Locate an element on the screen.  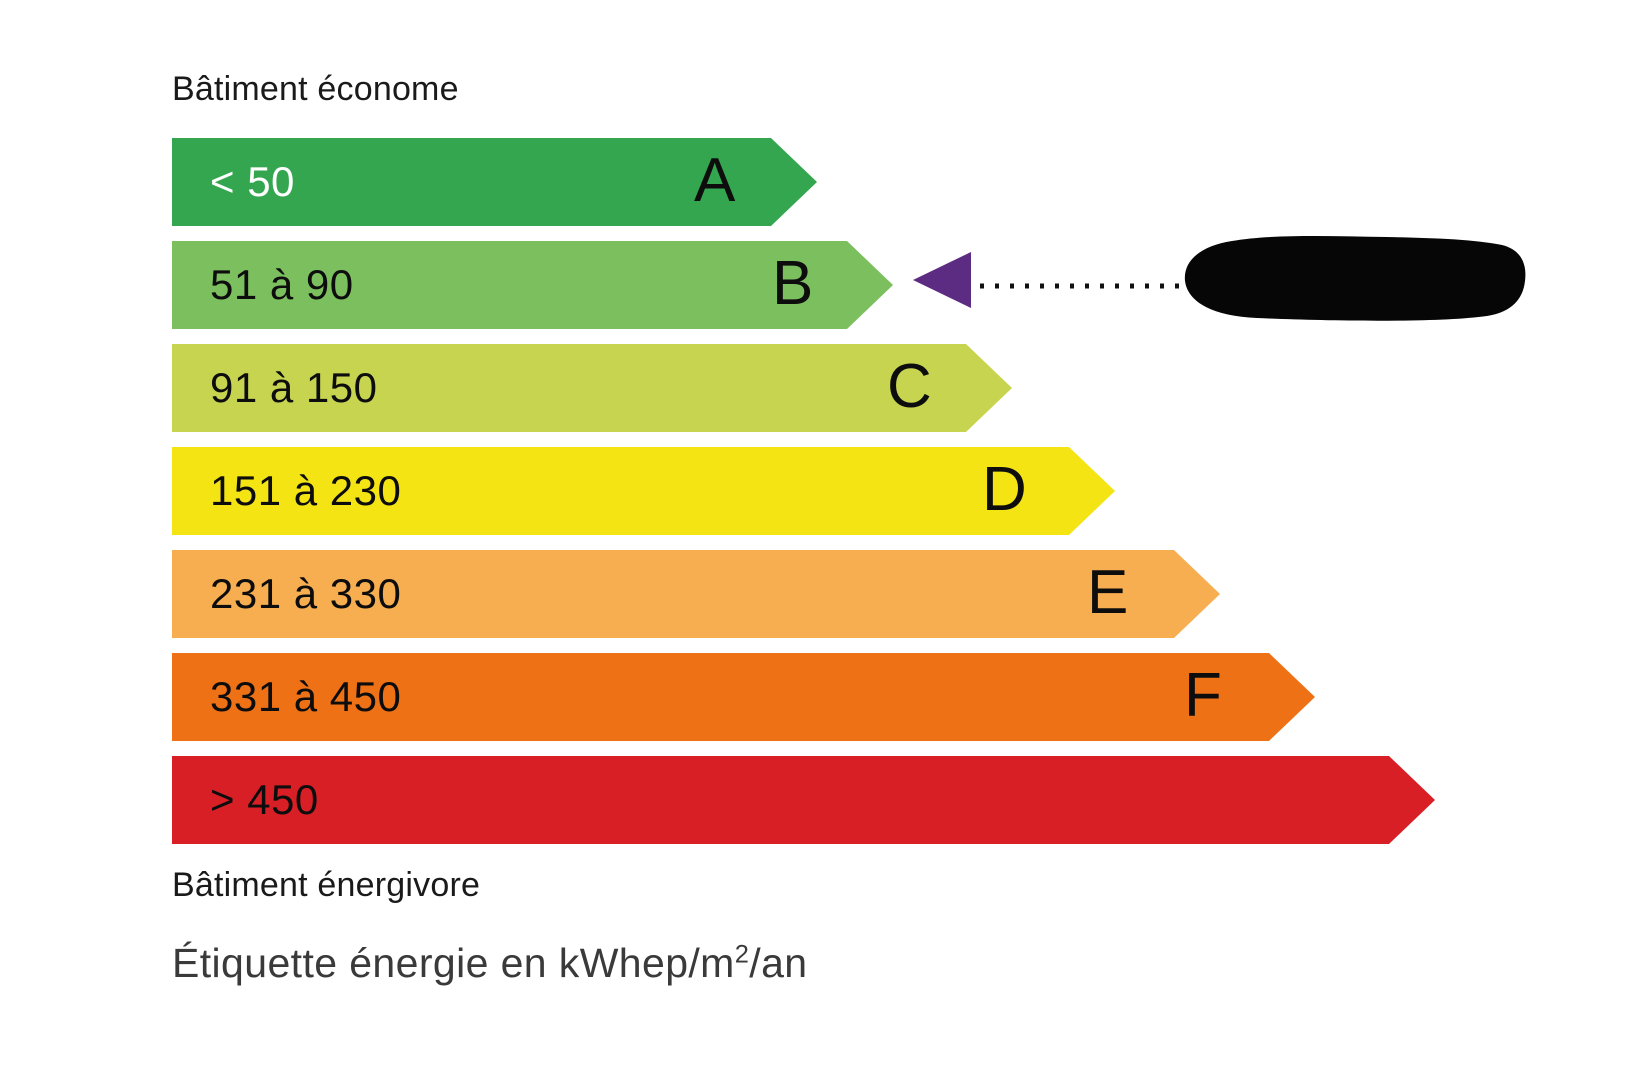
bar-range-label: < 50 is located at coordinates (252, 181).